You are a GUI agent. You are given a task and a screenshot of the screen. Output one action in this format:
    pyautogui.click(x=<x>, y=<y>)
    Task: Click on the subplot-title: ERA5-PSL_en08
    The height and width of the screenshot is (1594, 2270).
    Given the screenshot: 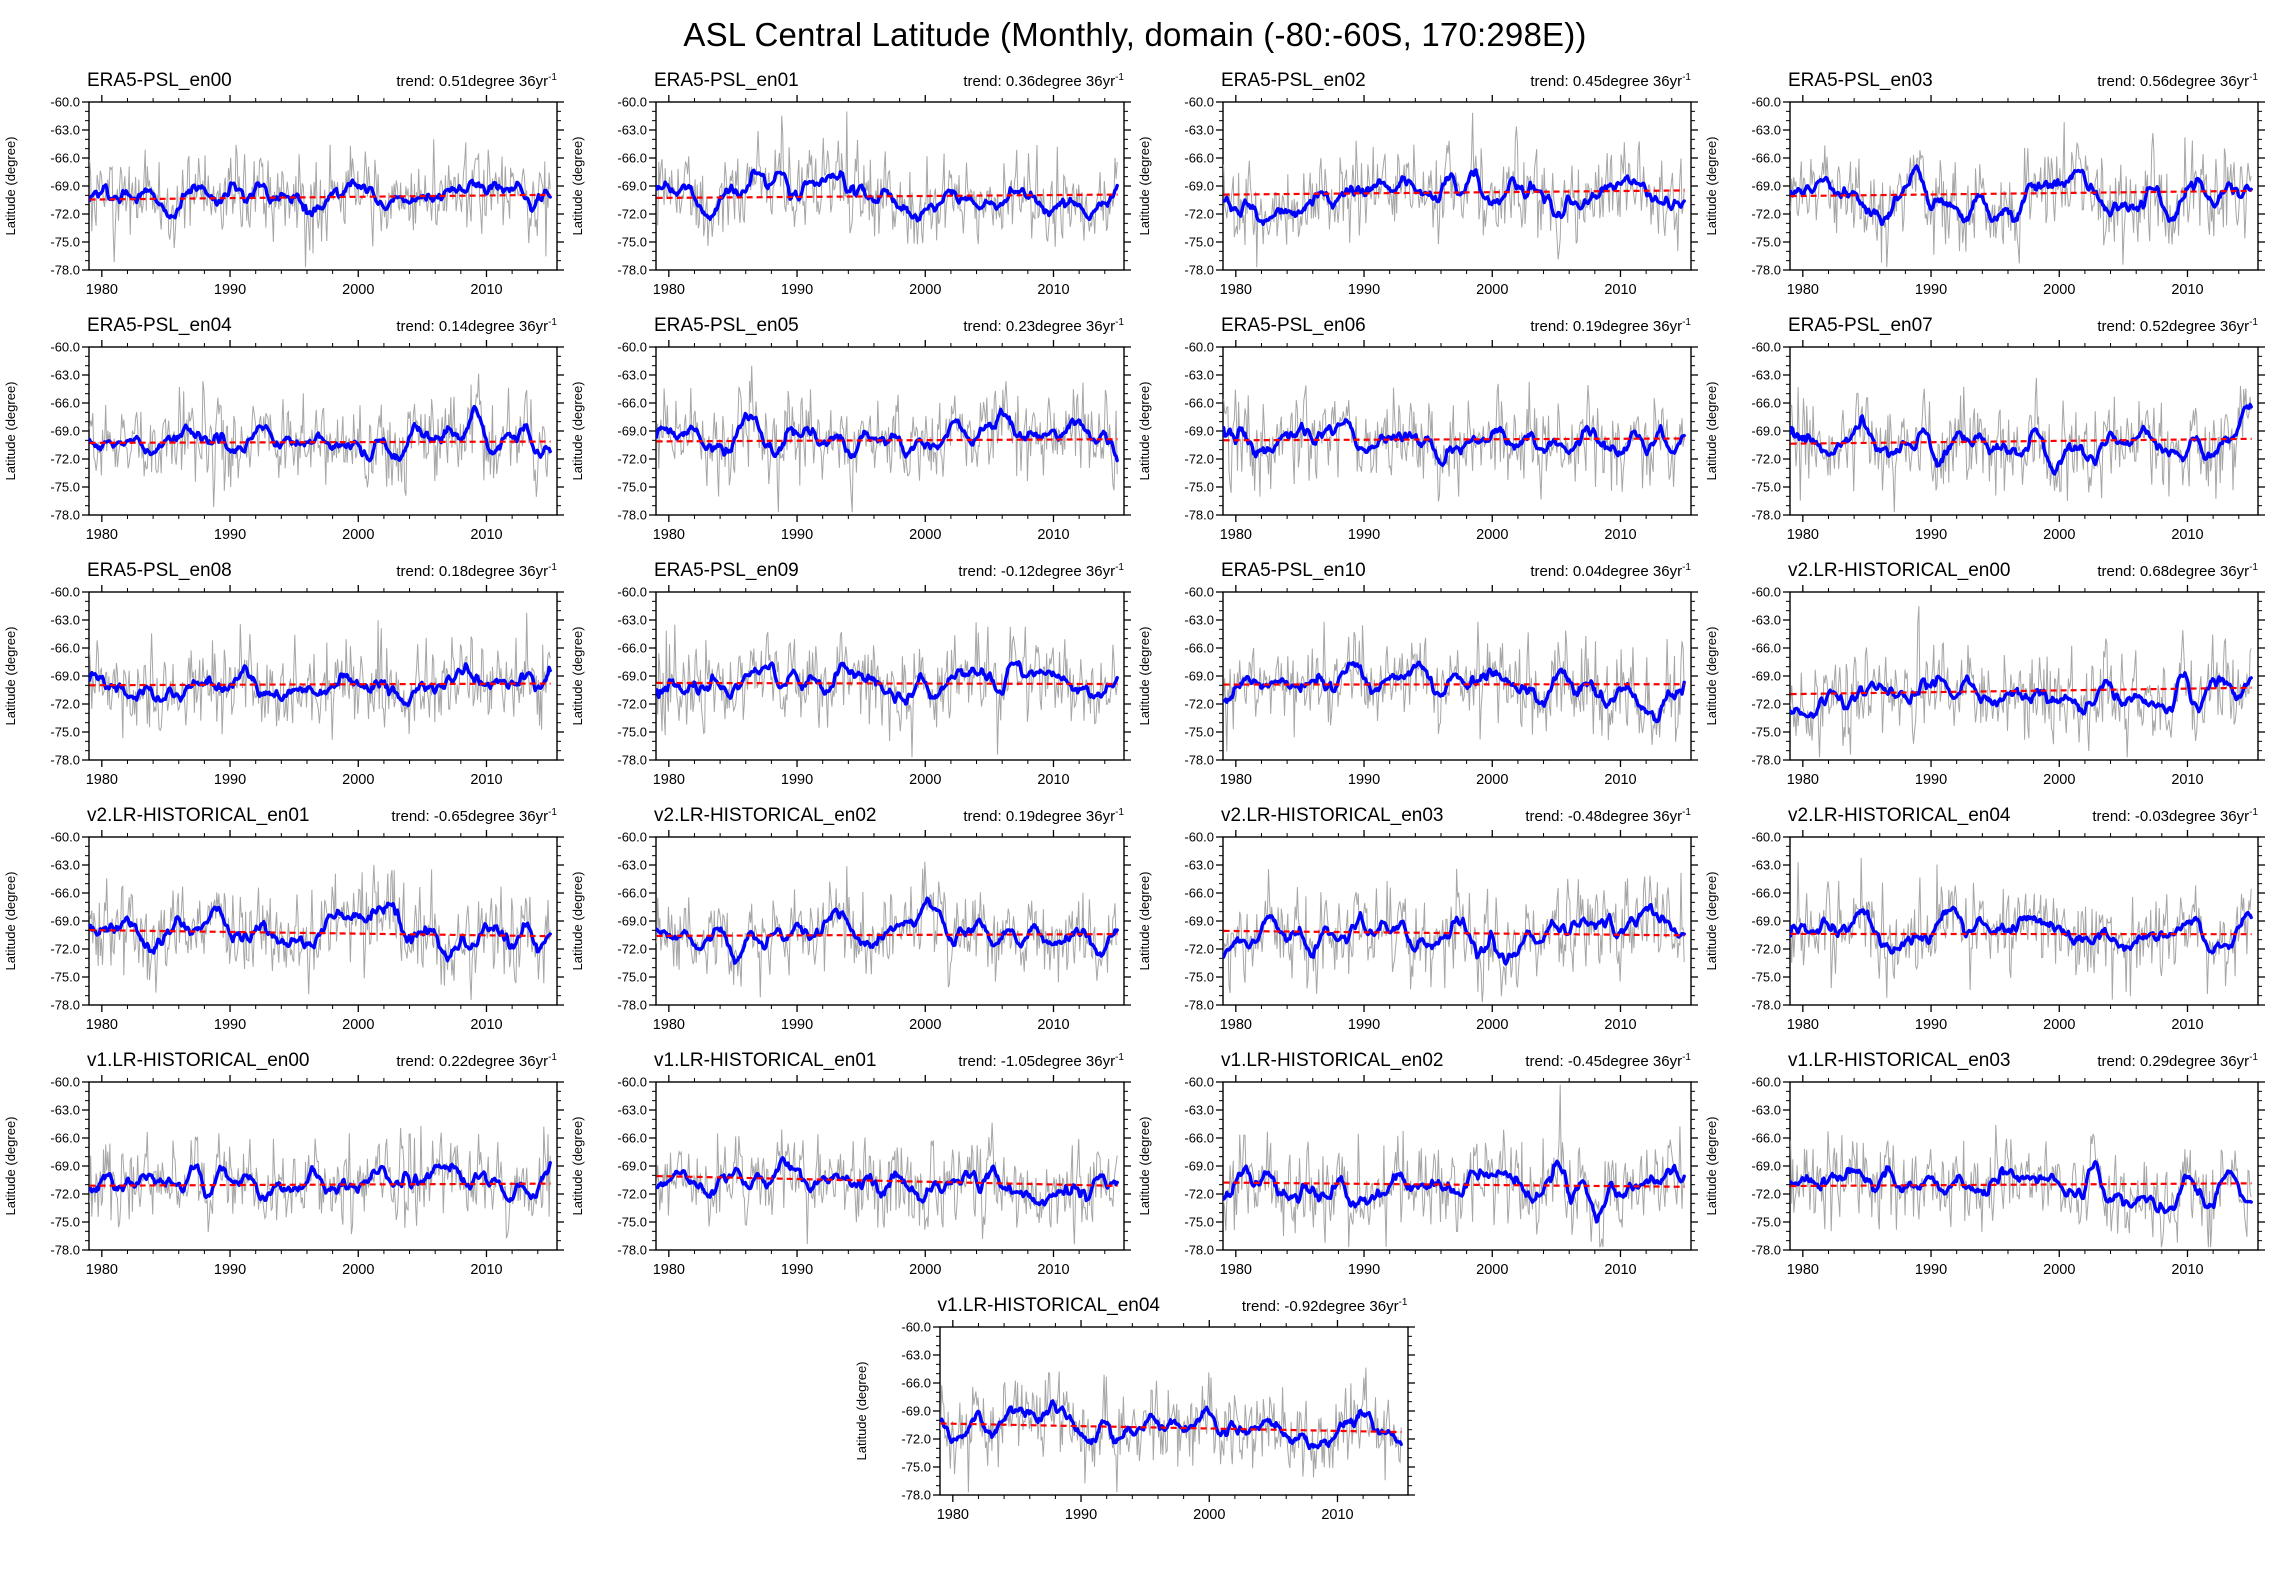 What is the action you would take?
    pyautogui.click(x=159, y=570)
    